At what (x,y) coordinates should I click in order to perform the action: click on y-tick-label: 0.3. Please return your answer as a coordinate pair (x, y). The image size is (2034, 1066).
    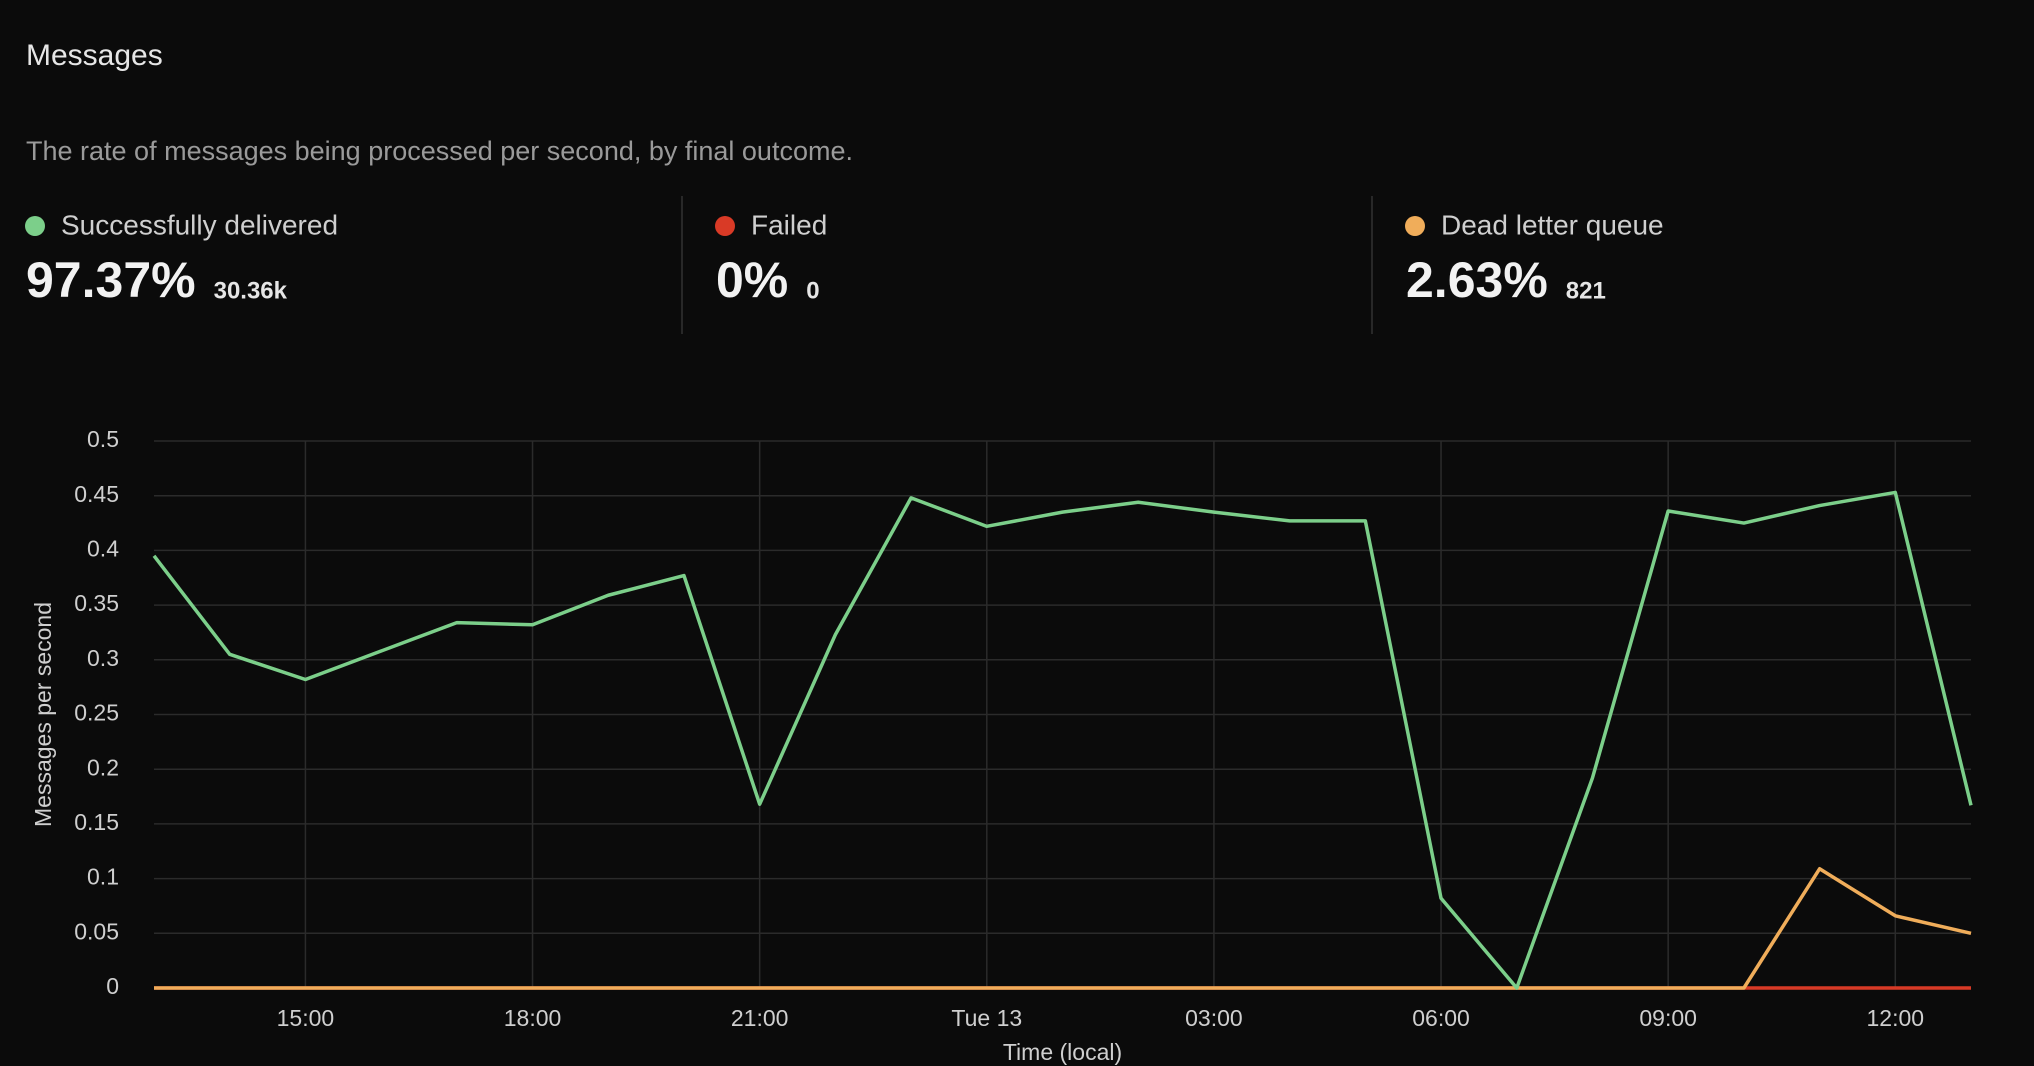
    Looking at the image, I should click on (103, 658).